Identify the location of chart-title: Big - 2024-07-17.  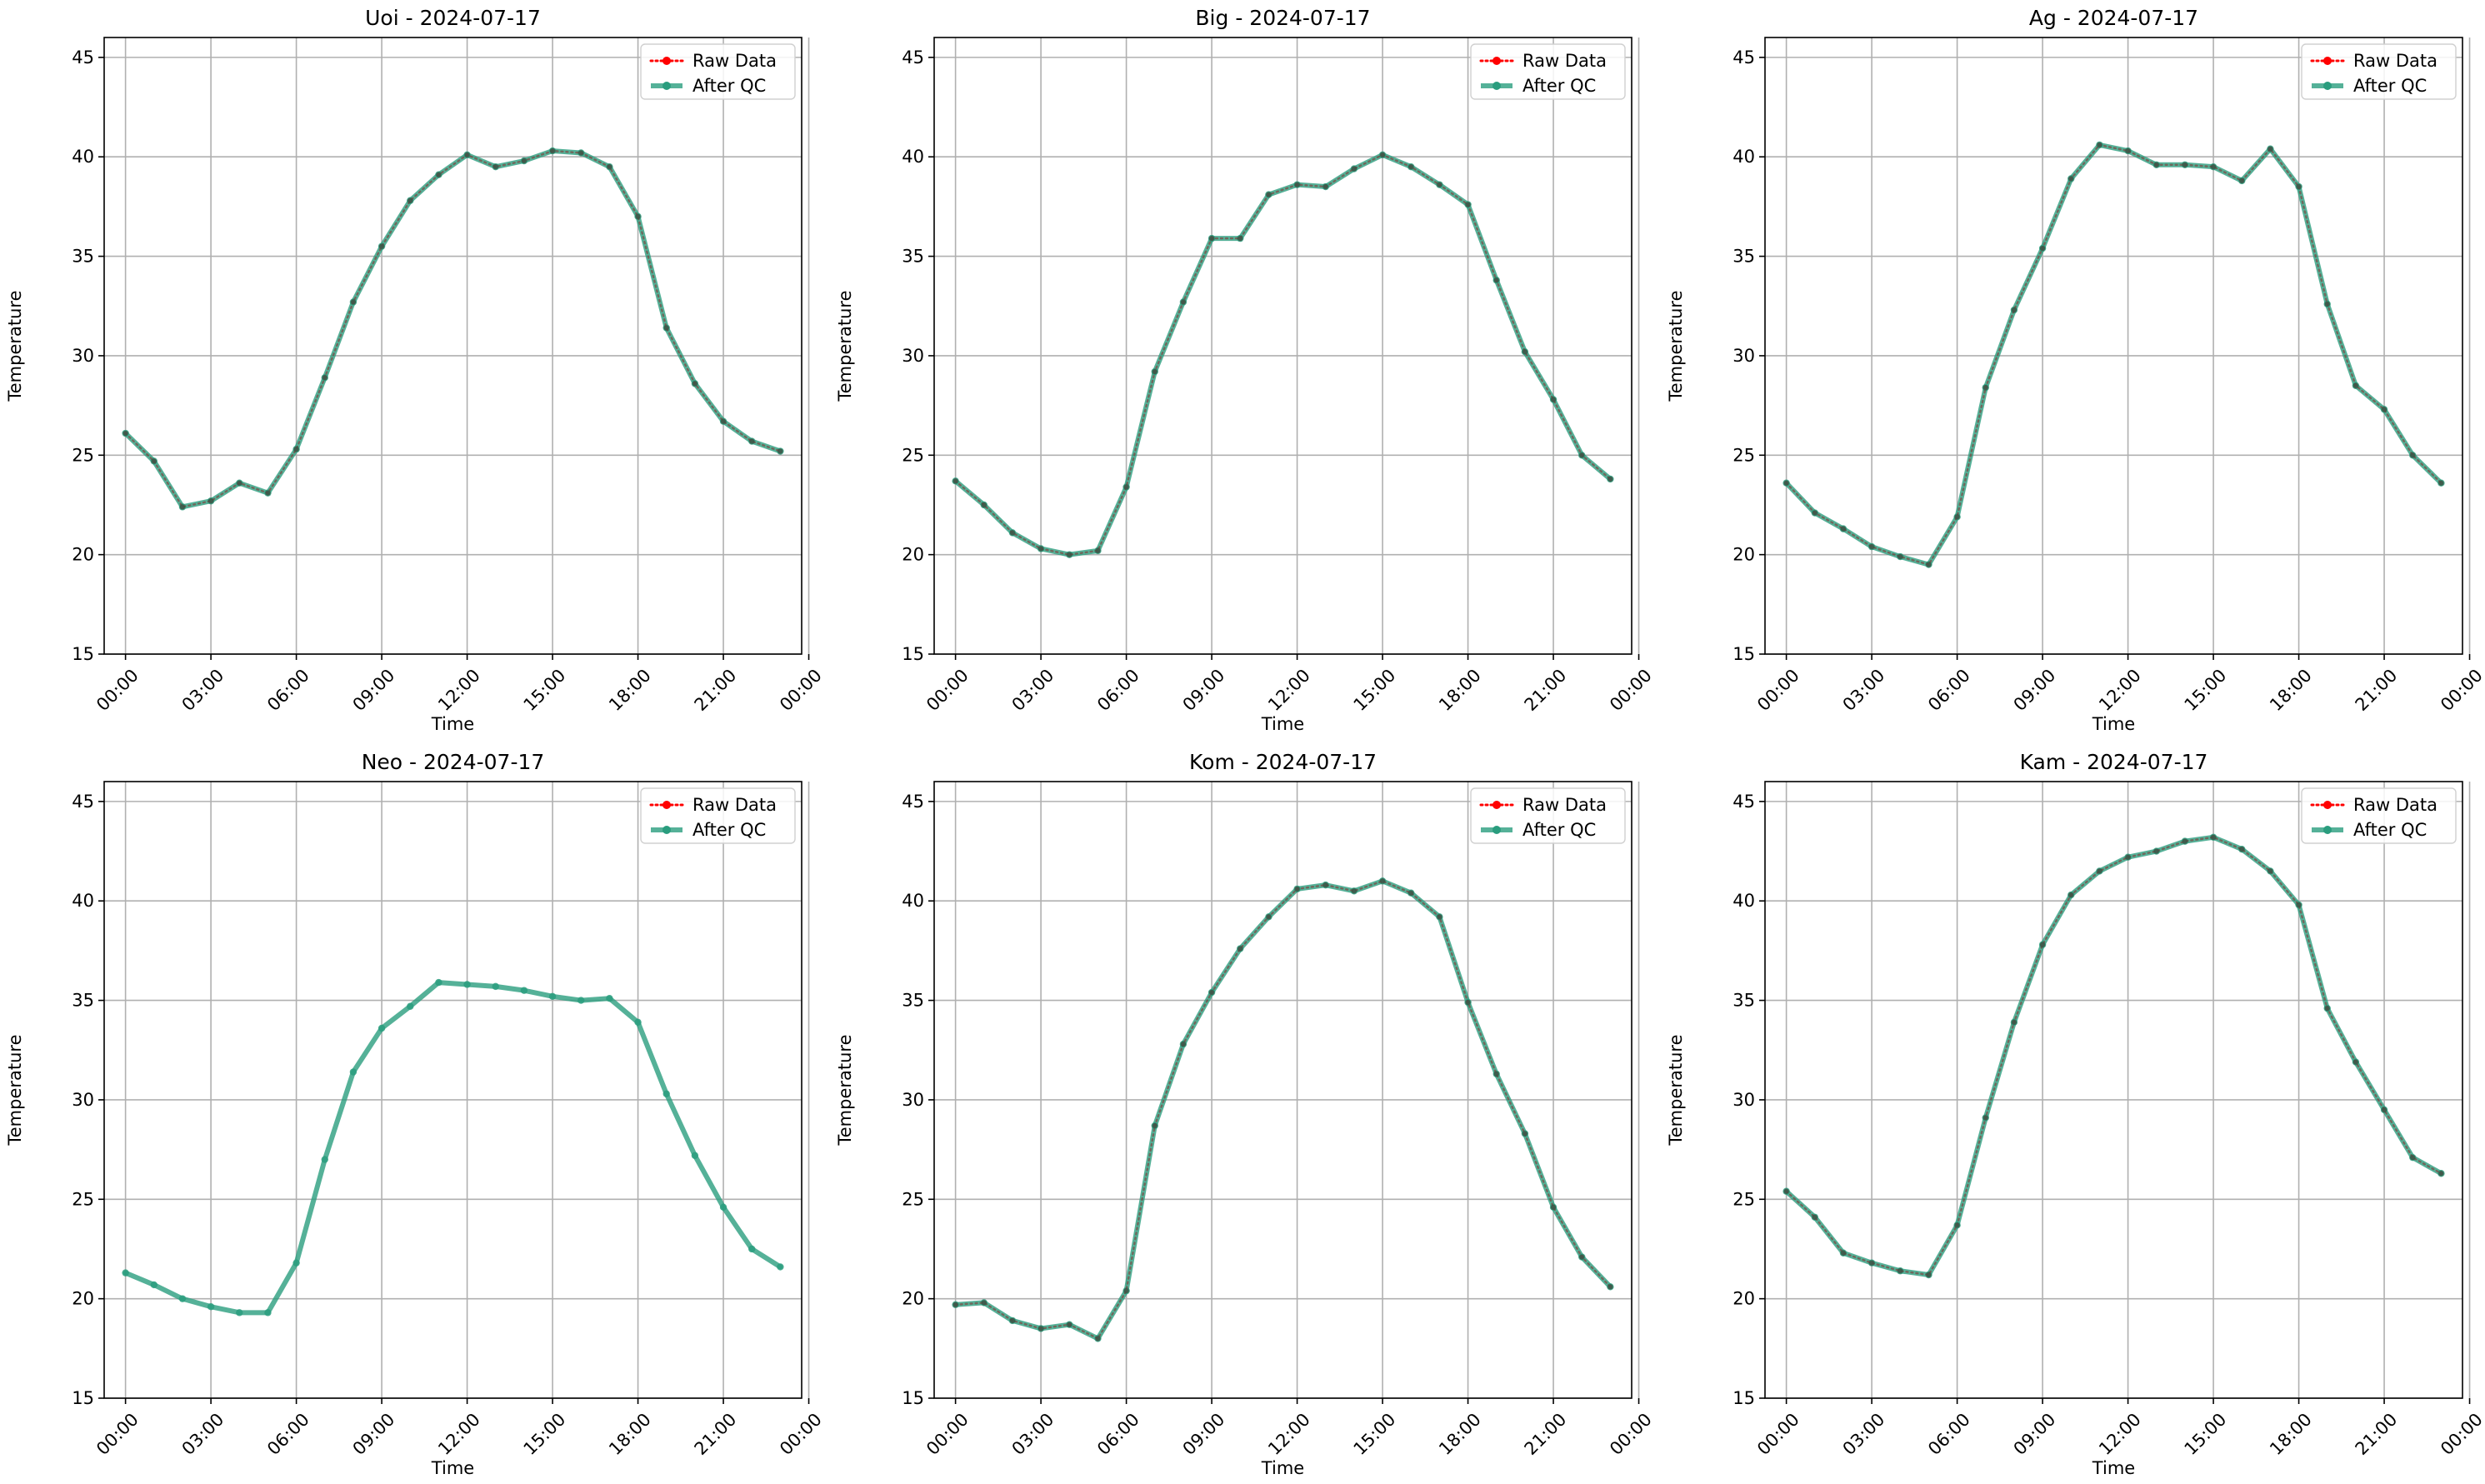
(1282, 18).